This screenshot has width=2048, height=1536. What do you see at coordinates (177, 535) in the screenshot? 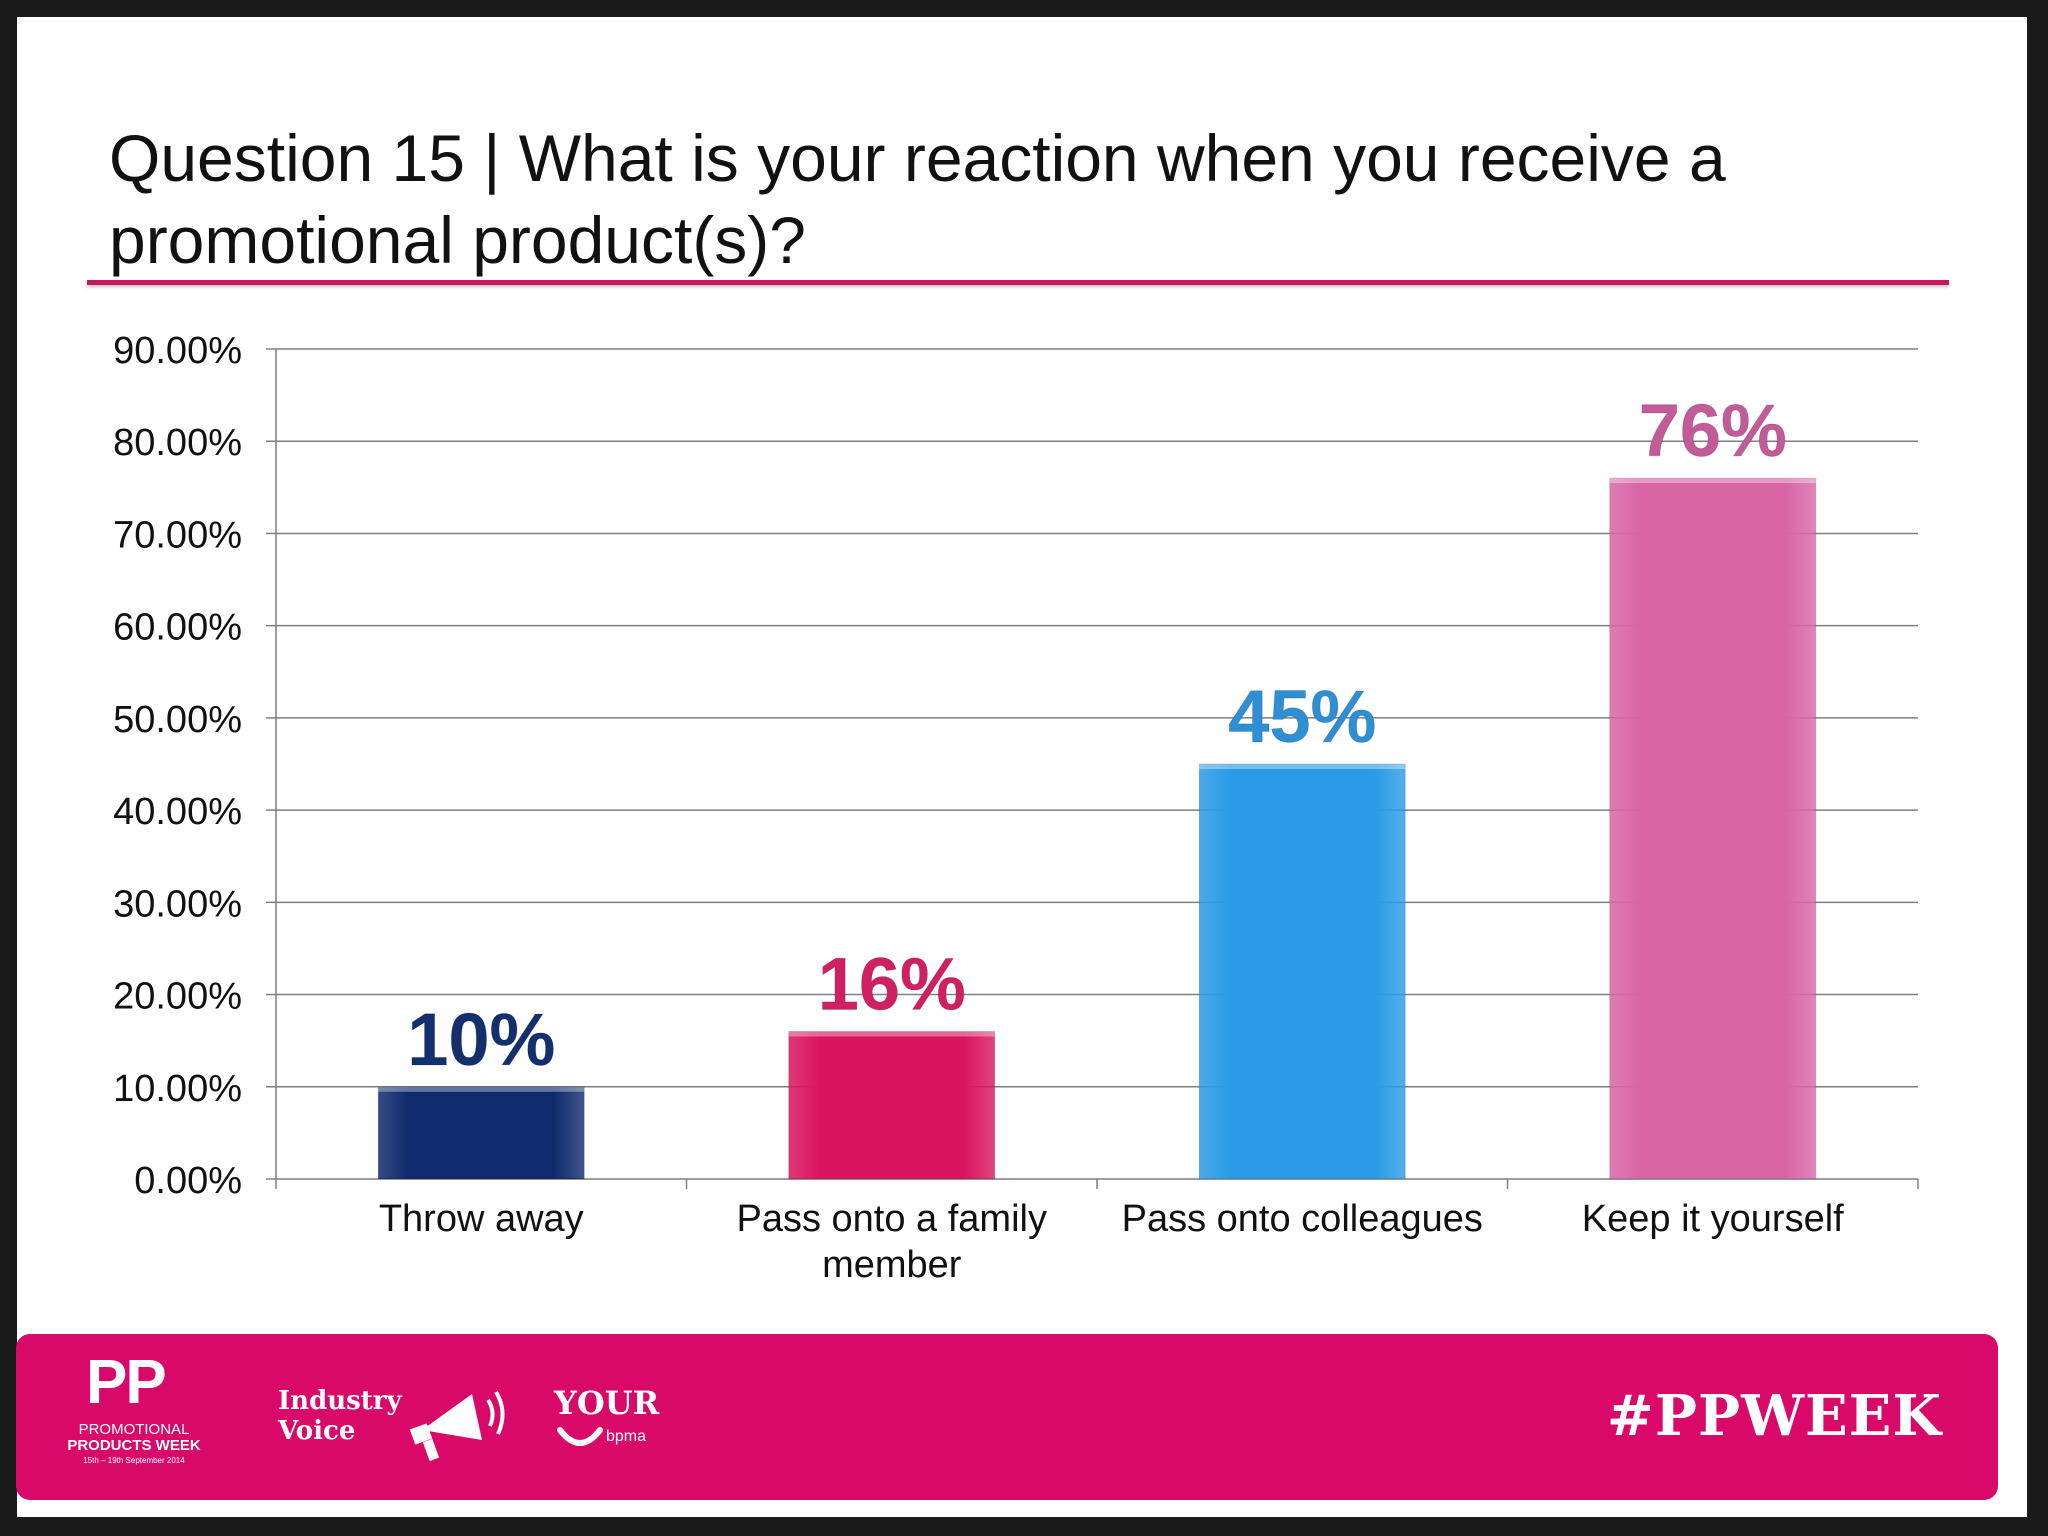
I see `y-tick-label: 70.00%` at bounding box center [177, 535].